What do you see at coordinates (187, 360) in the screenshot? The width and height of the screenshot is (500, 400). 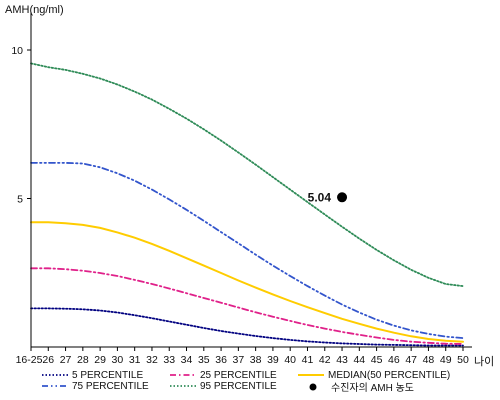 I see `x-tick-label: 34` at bounding box center [187, 360].